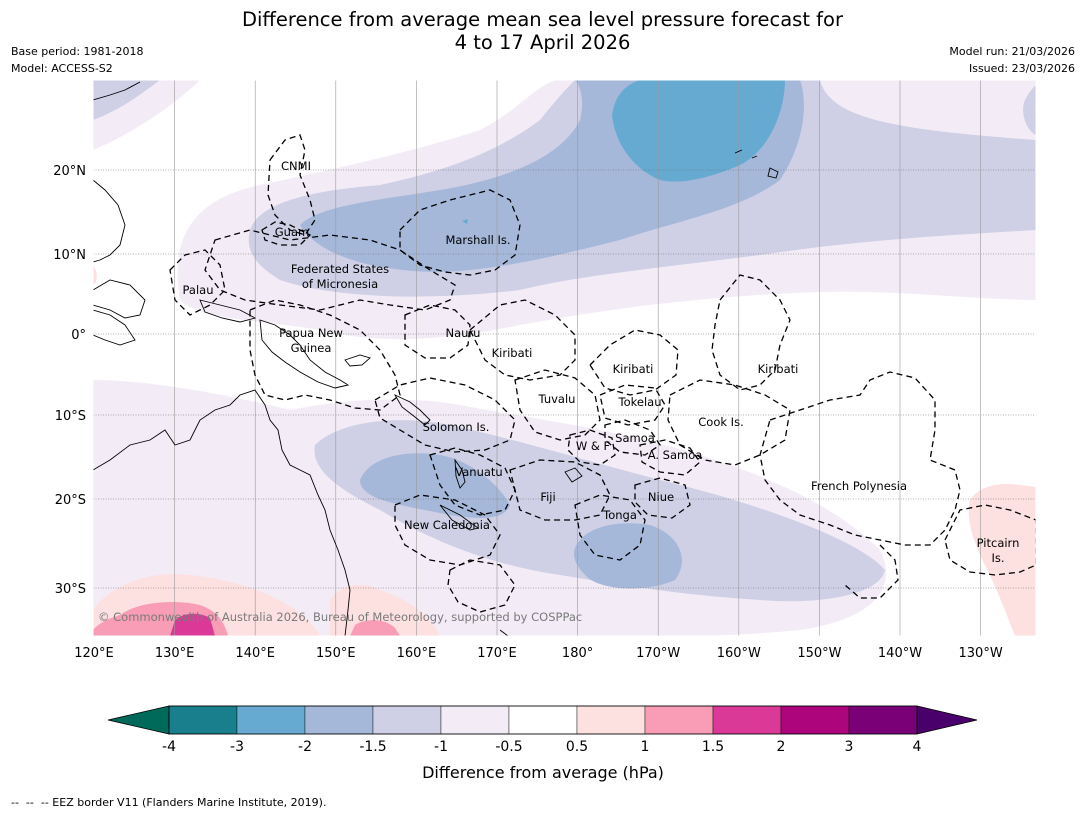 Image resolution: width=1085 pixels, height=816 pixels. Describe the element at coordinates (557, 399) in the screenshot. I see `label-tuvalu: Tuvalu` at that location.